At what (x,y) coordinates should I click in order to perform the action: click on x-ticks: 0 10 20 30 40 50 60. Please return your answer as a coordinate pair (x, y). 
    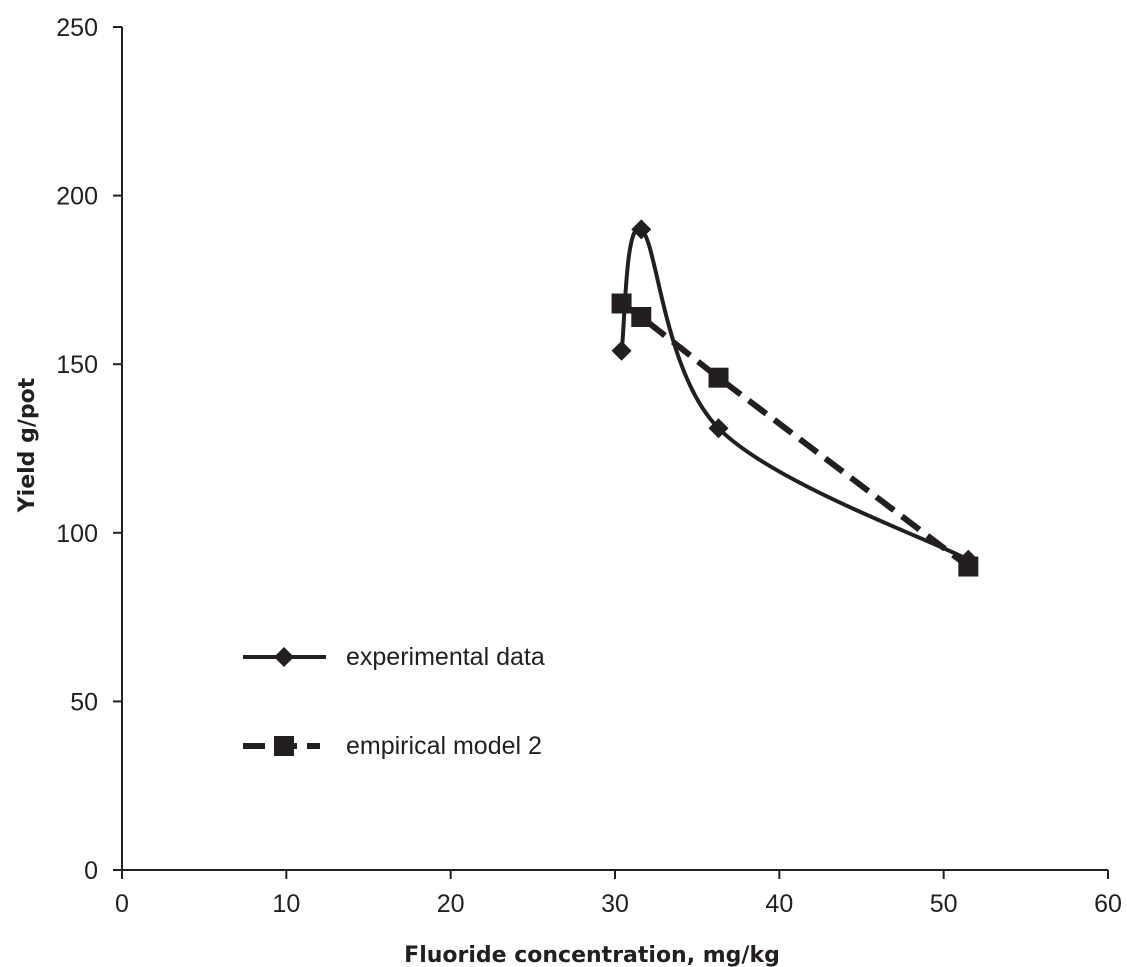
    Looking at the image, I should click on (618, 894).